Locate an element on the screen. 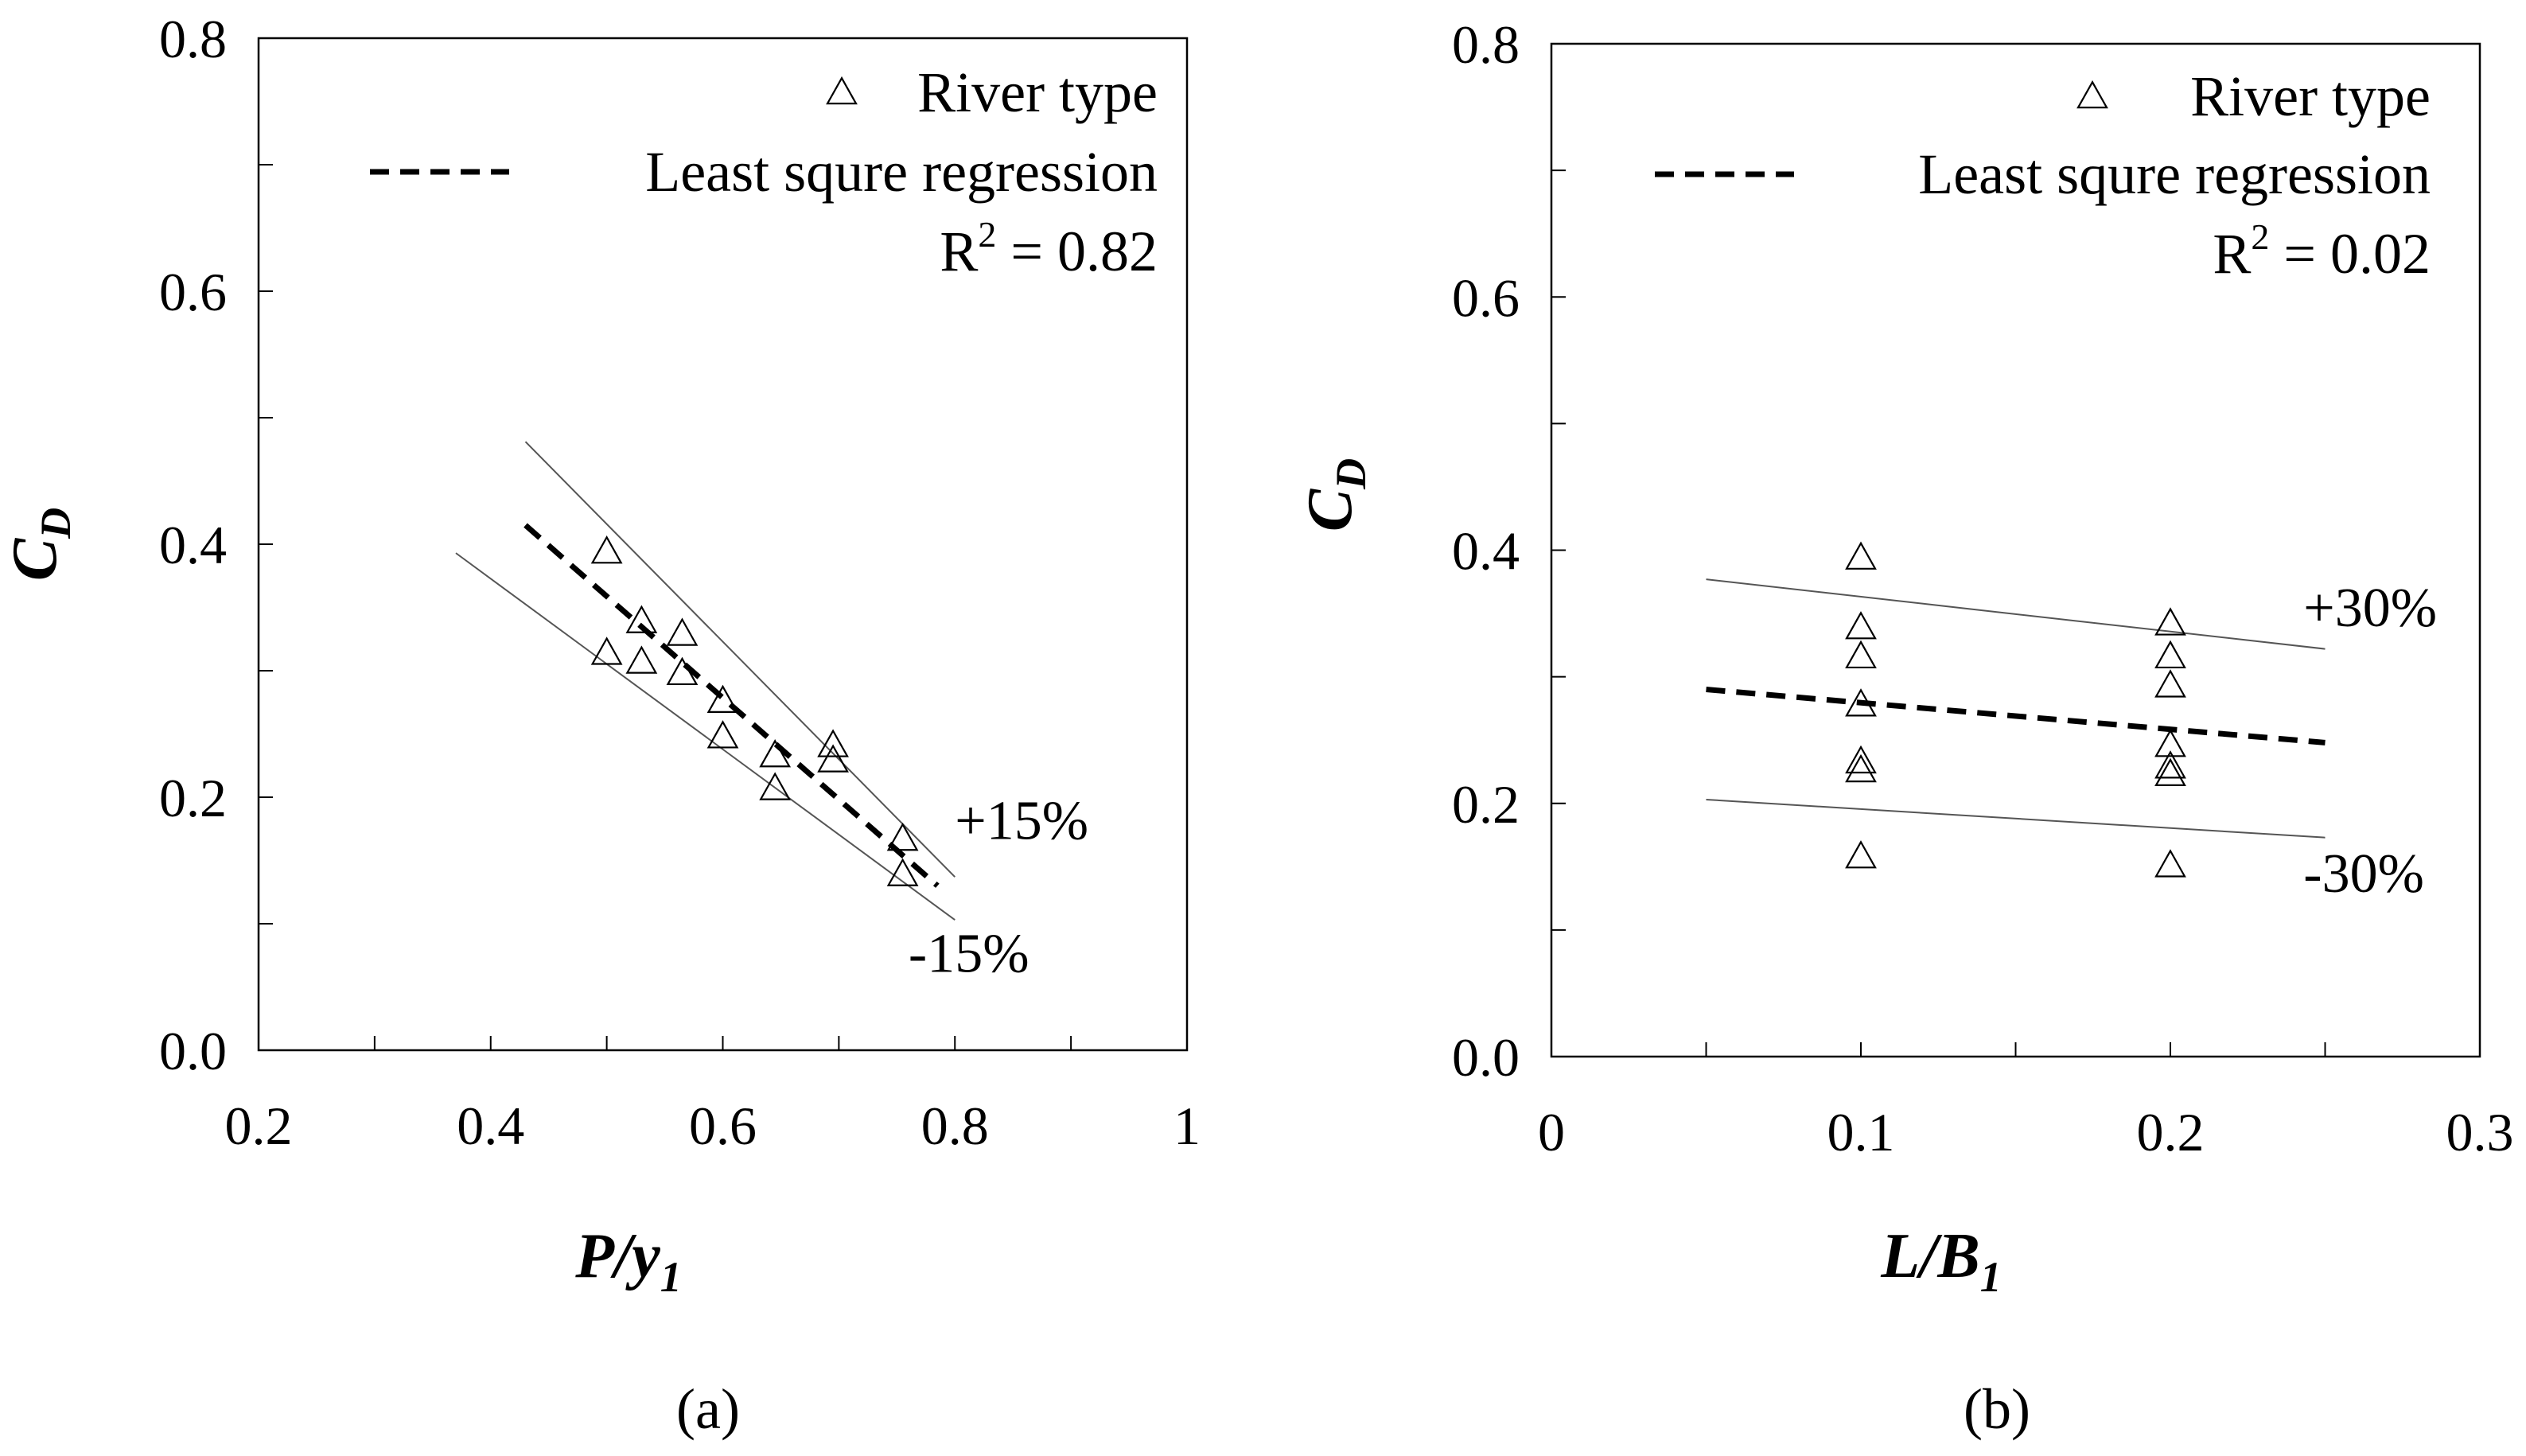 This screenshot has width=2526, height=1456. x-tick-label: 0.3 is located at coordinates (2480, 1132).